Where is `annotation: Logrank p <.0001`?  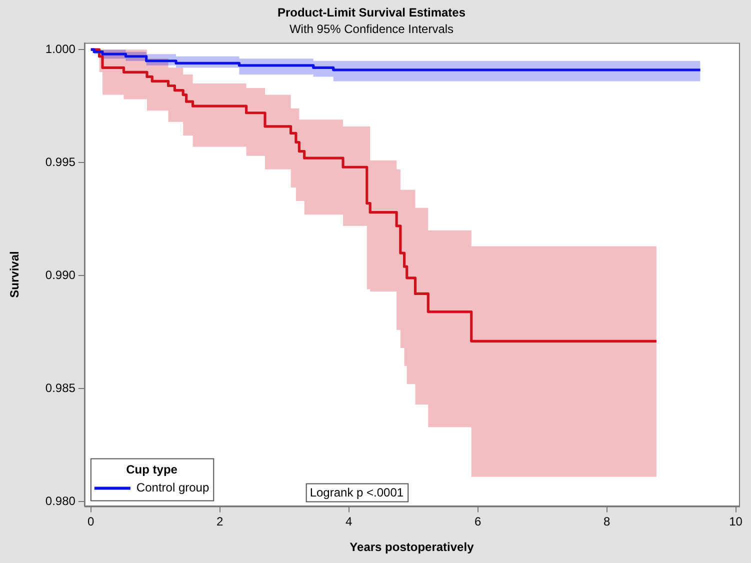 annotation: Logrank p <.0001 is located at coordinates (357, 493).